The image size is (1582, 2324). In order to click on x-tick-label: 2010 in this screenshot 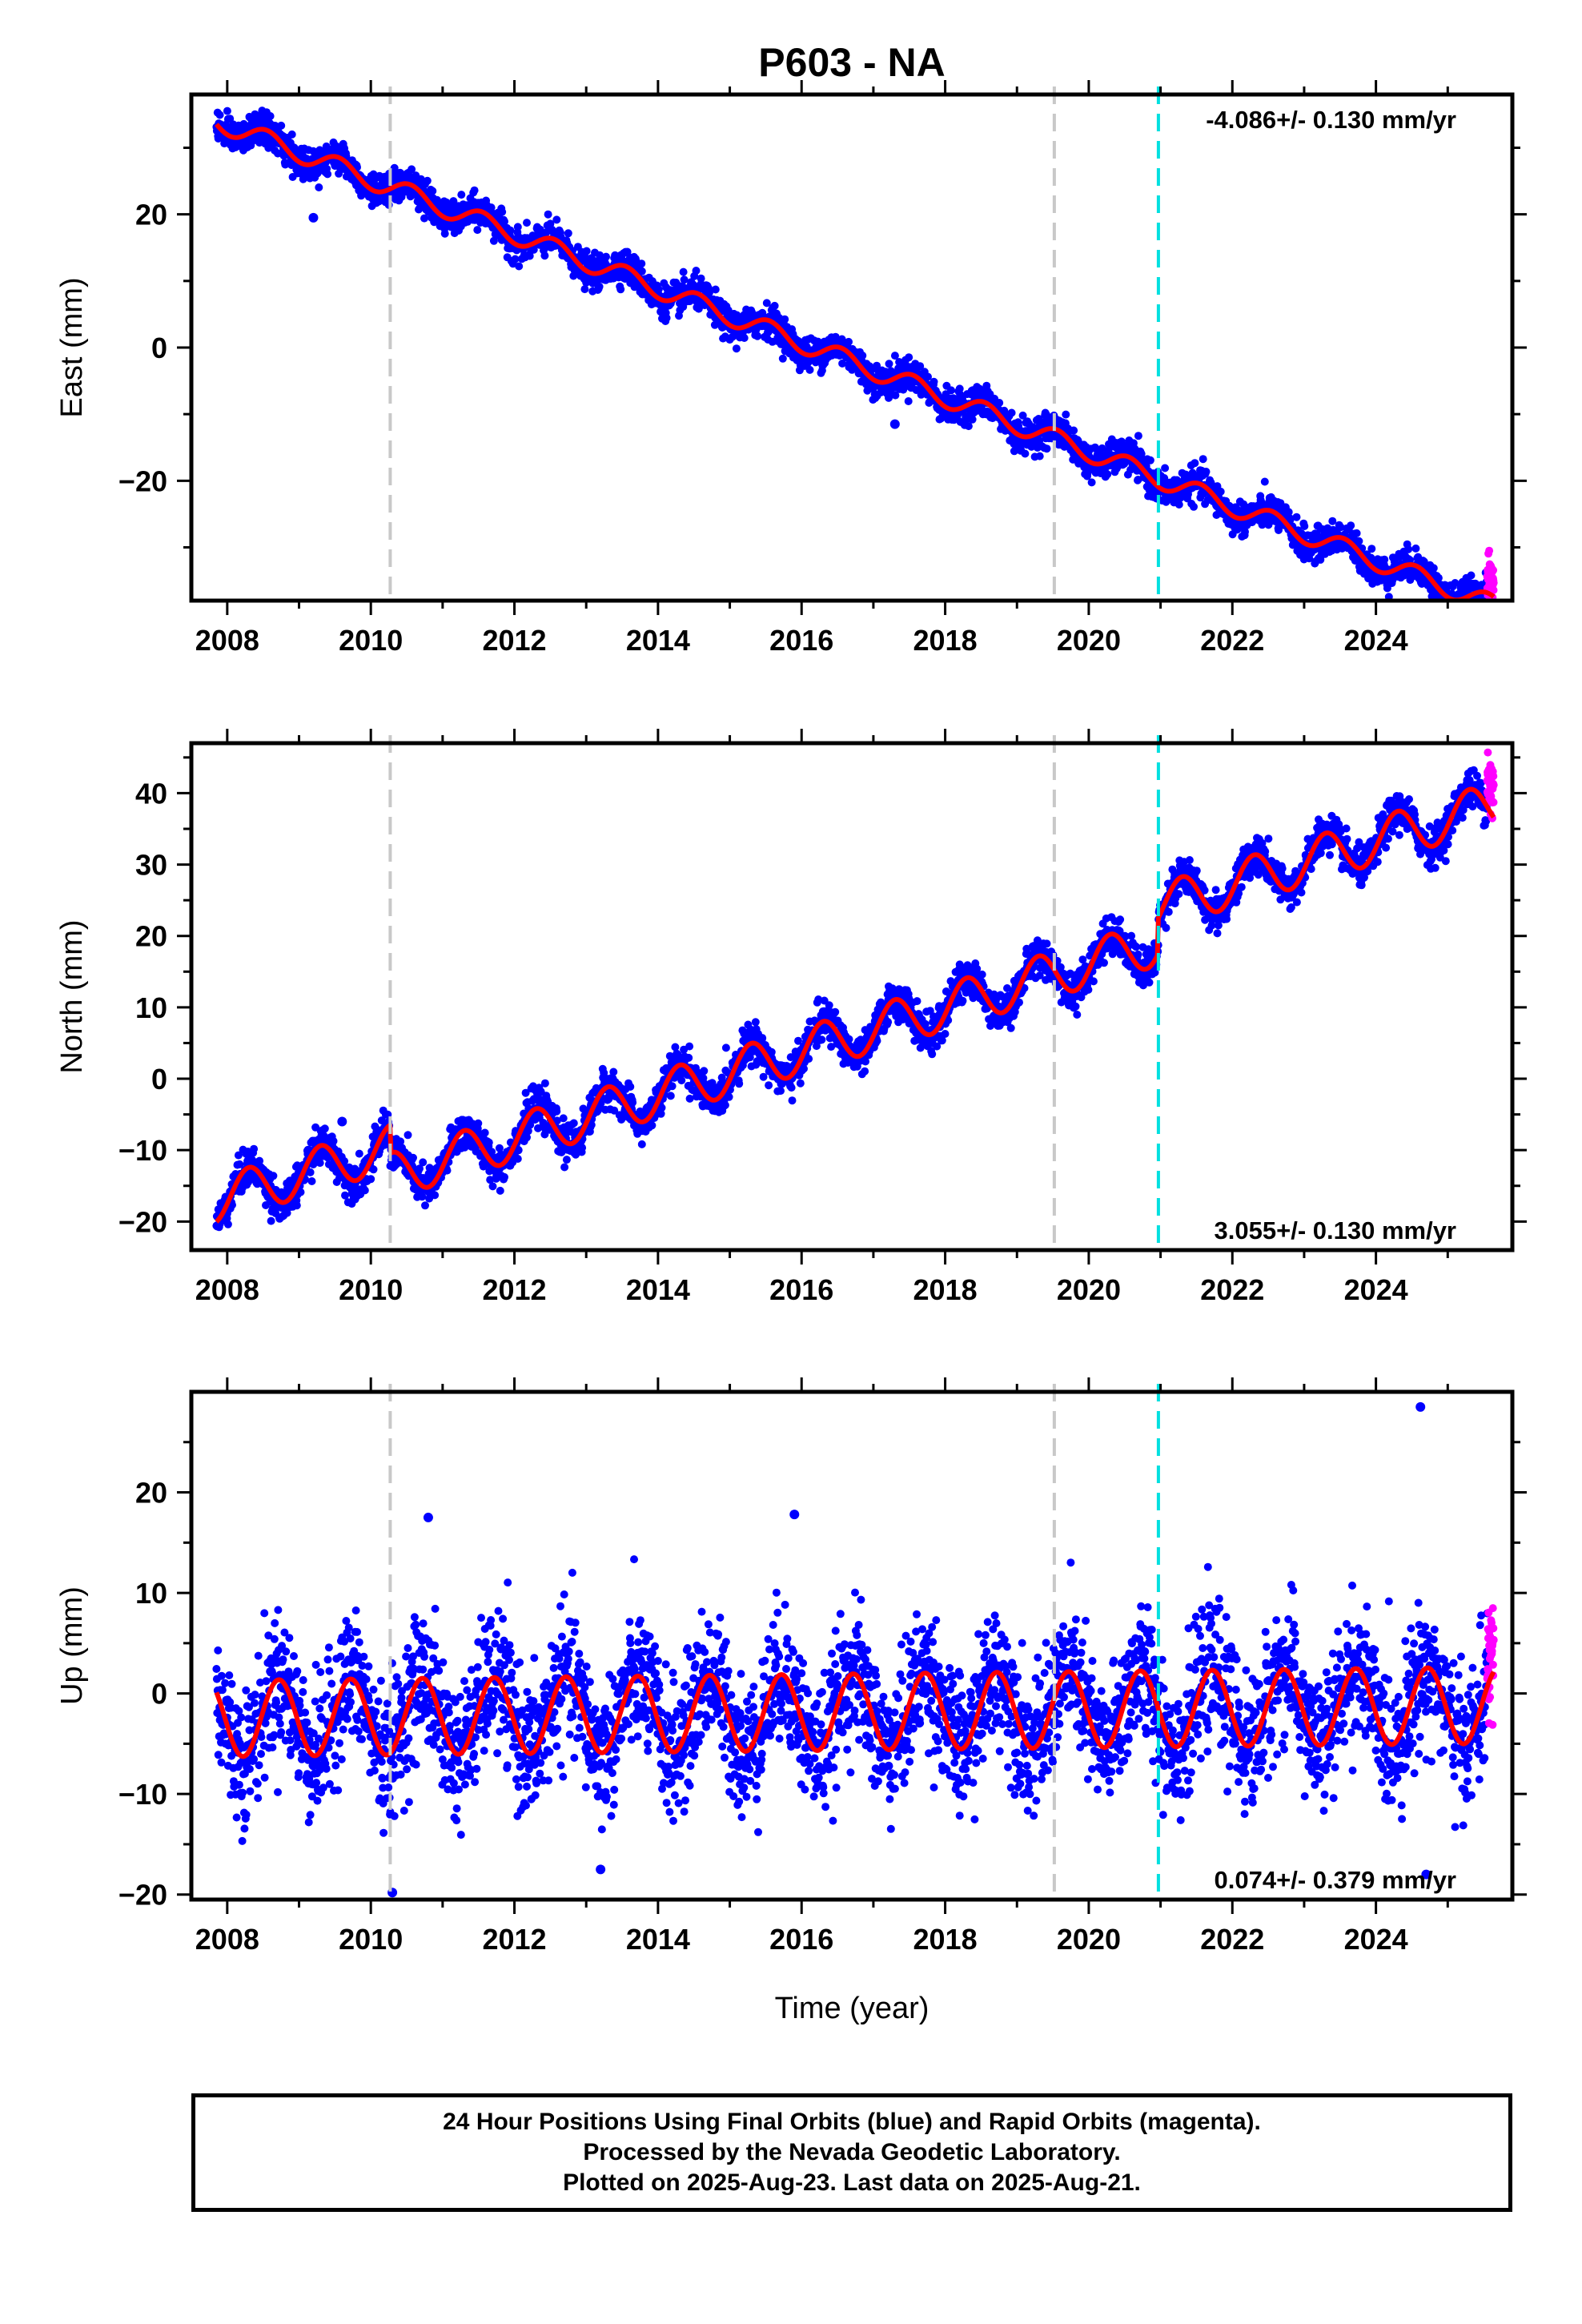, I will do `click(371, 640)`.